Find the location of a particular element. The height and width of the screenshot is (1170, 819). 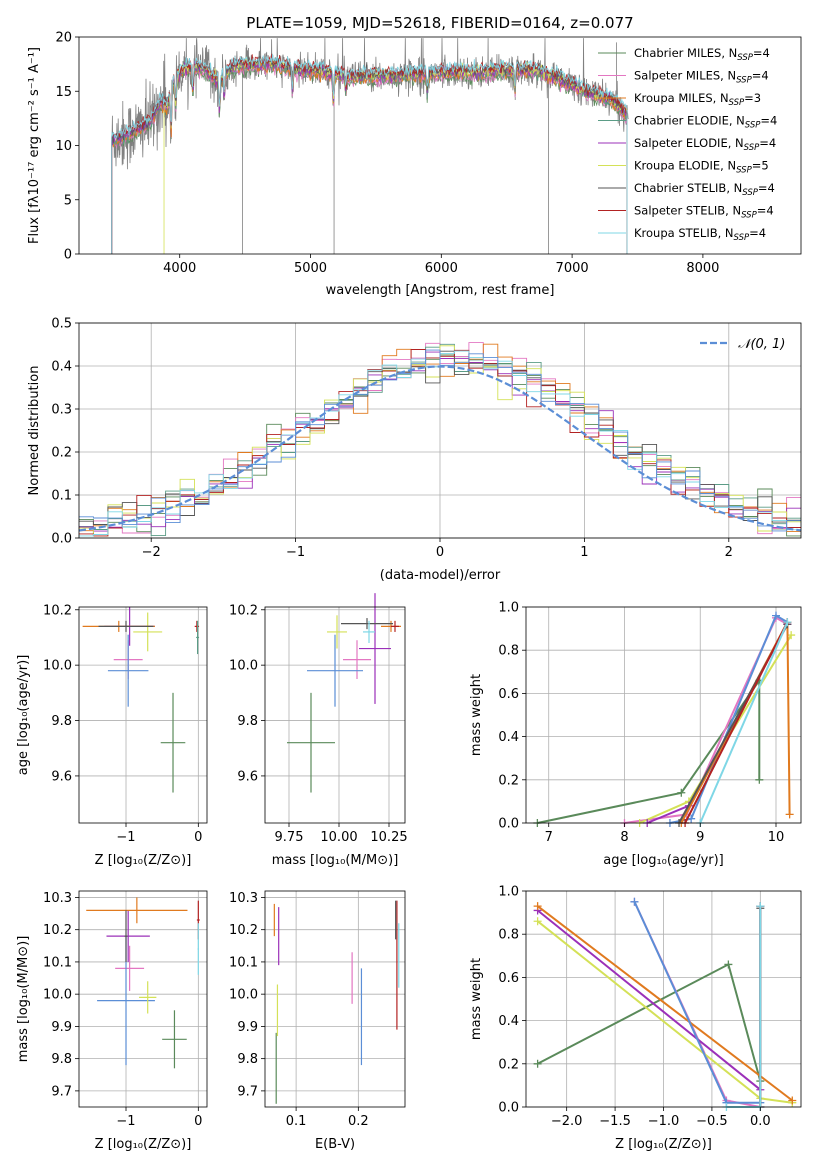

age_vs_Z-plot-area is located at coordinates (141, 700).